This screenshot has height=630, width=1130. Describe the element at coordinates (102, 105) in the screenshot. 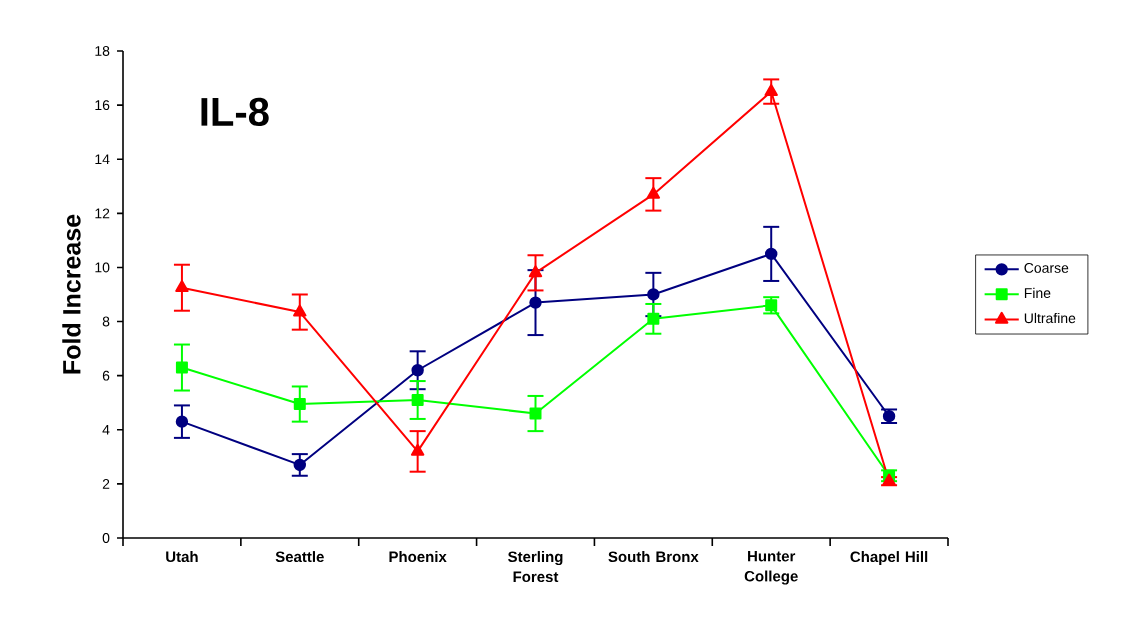

I see `y-tick-label: 16` at that location.